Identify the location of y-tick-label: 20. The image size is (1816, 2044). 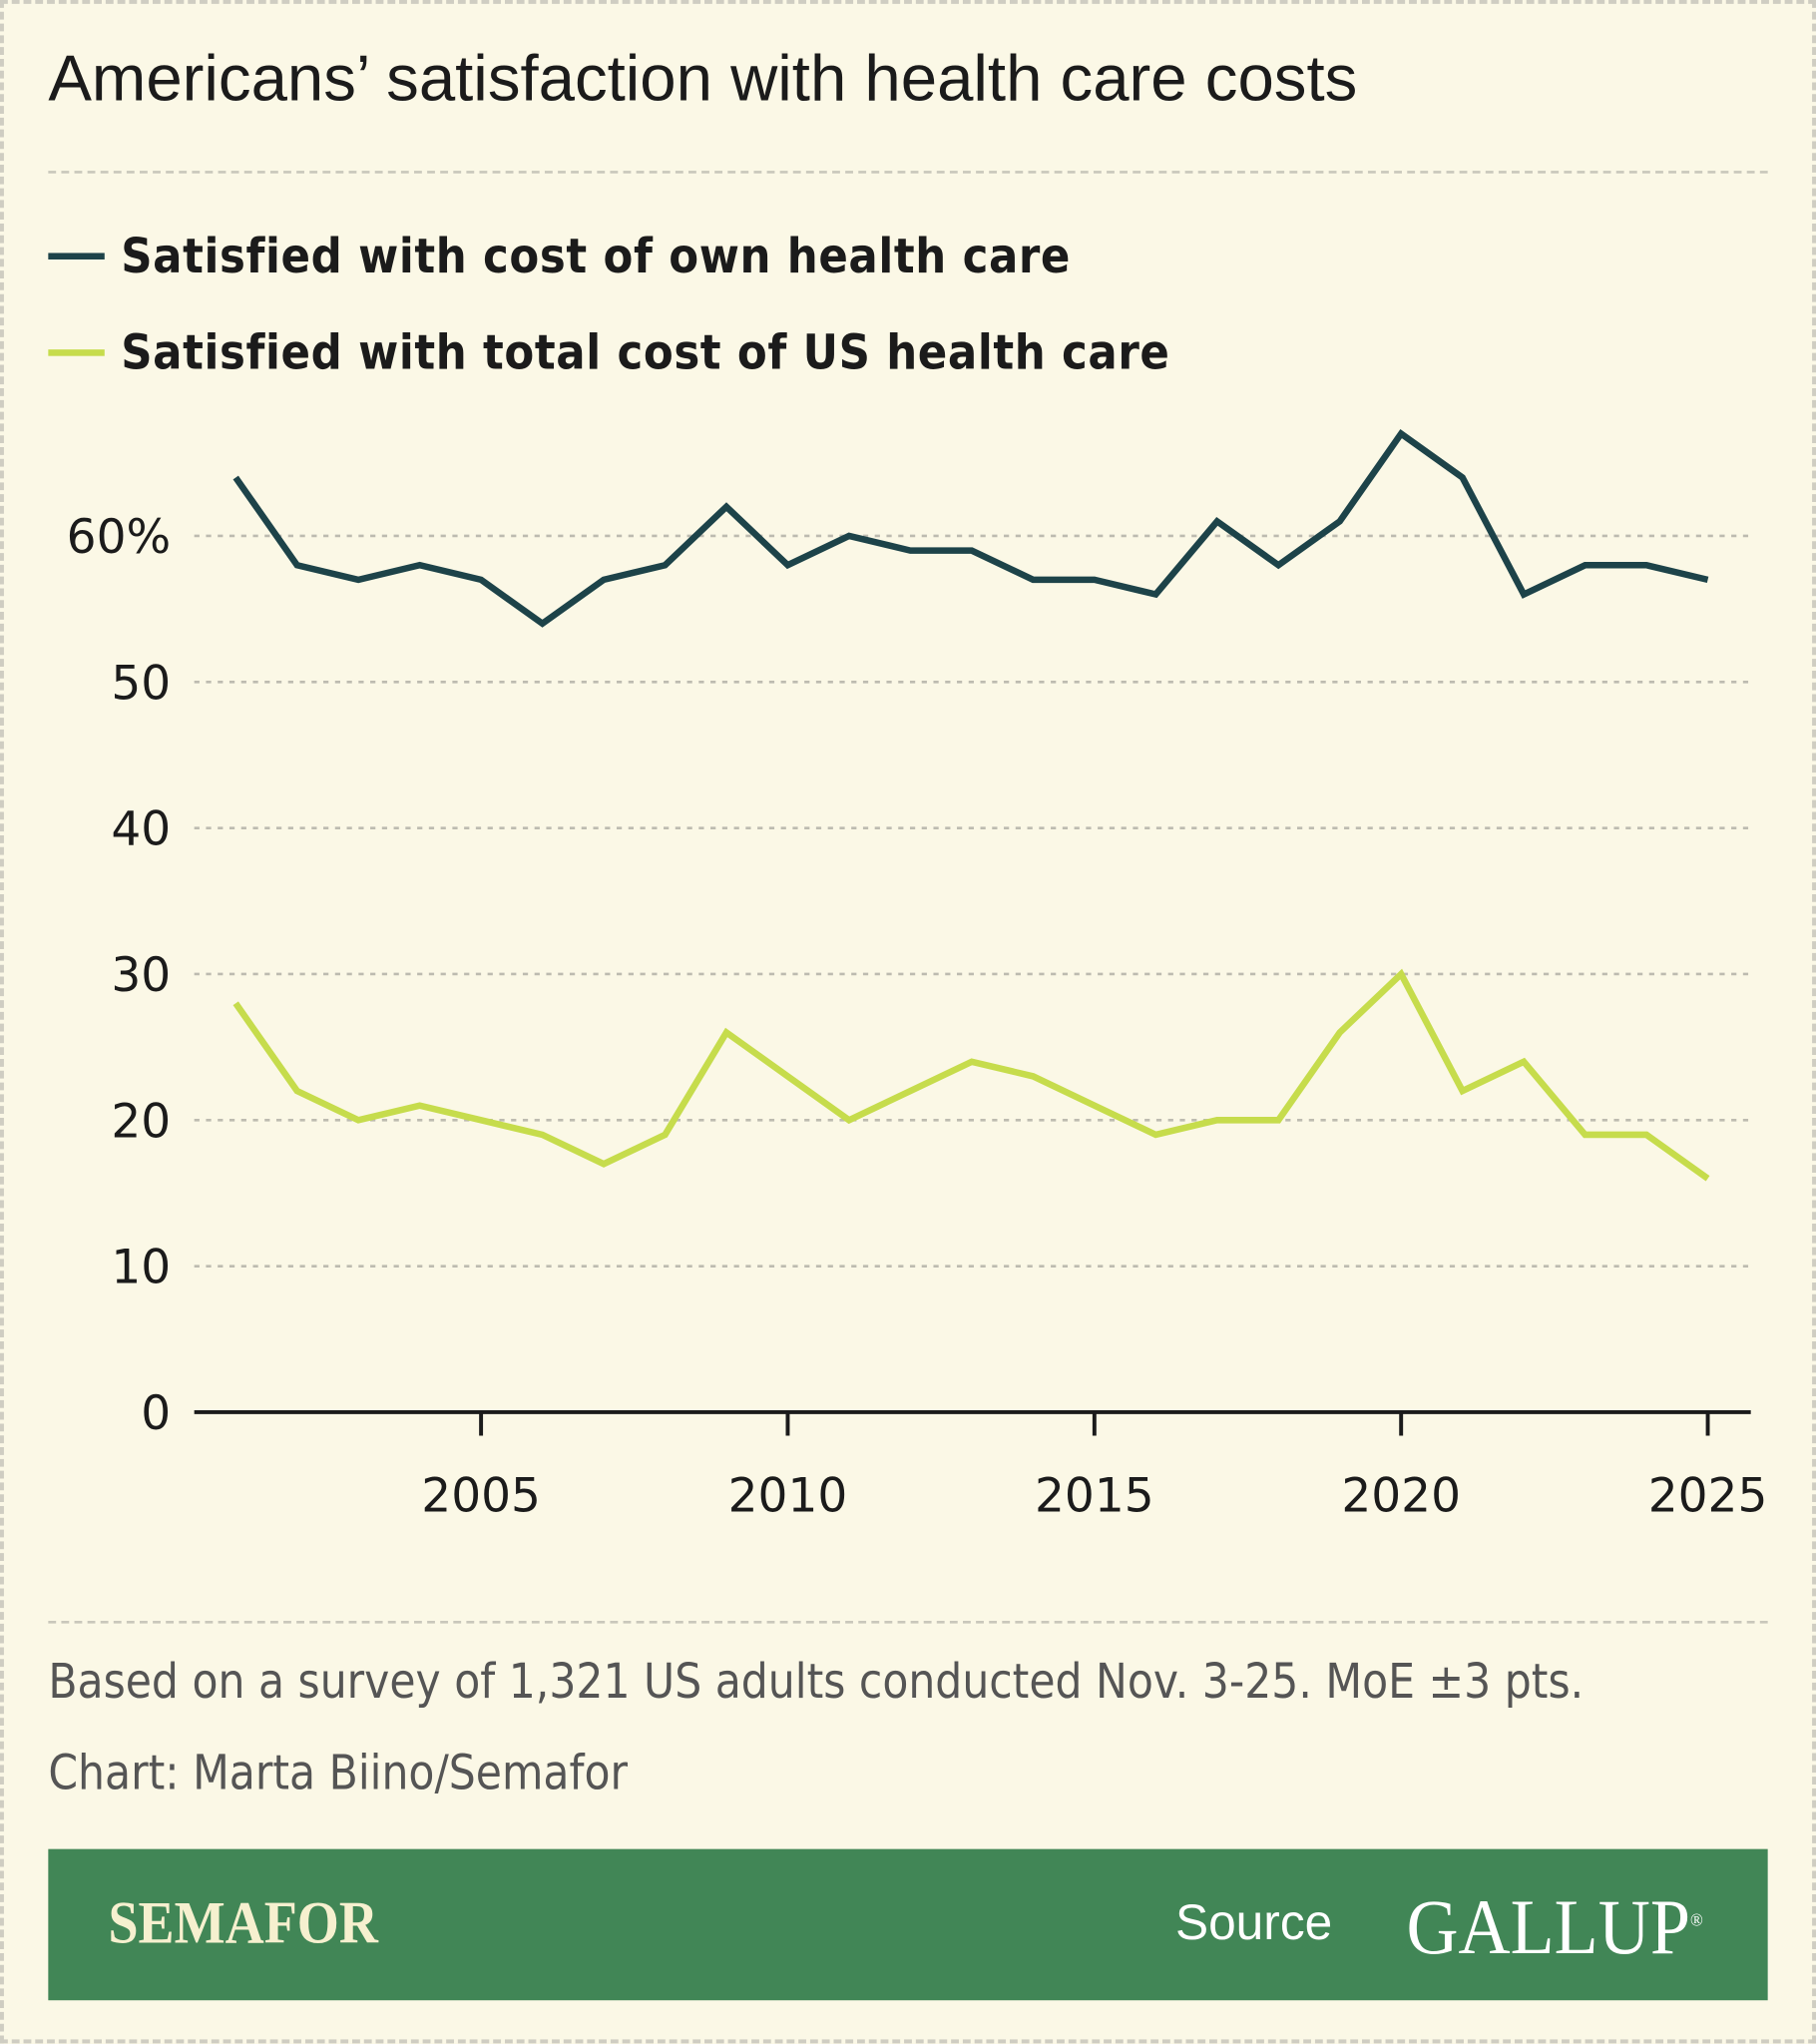
(141, 1121).